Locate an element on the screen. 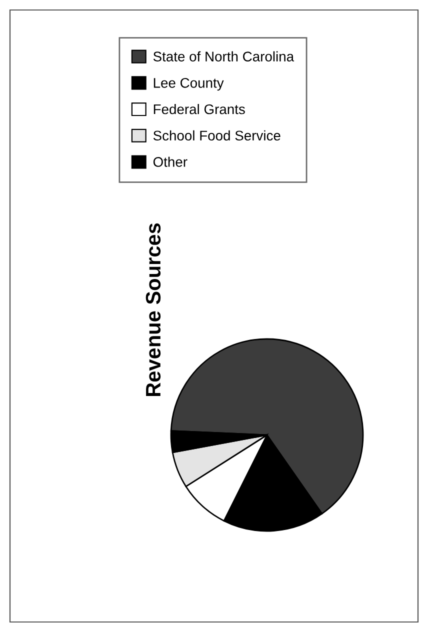  legend-label: Other is located at coordinates (170, 161).